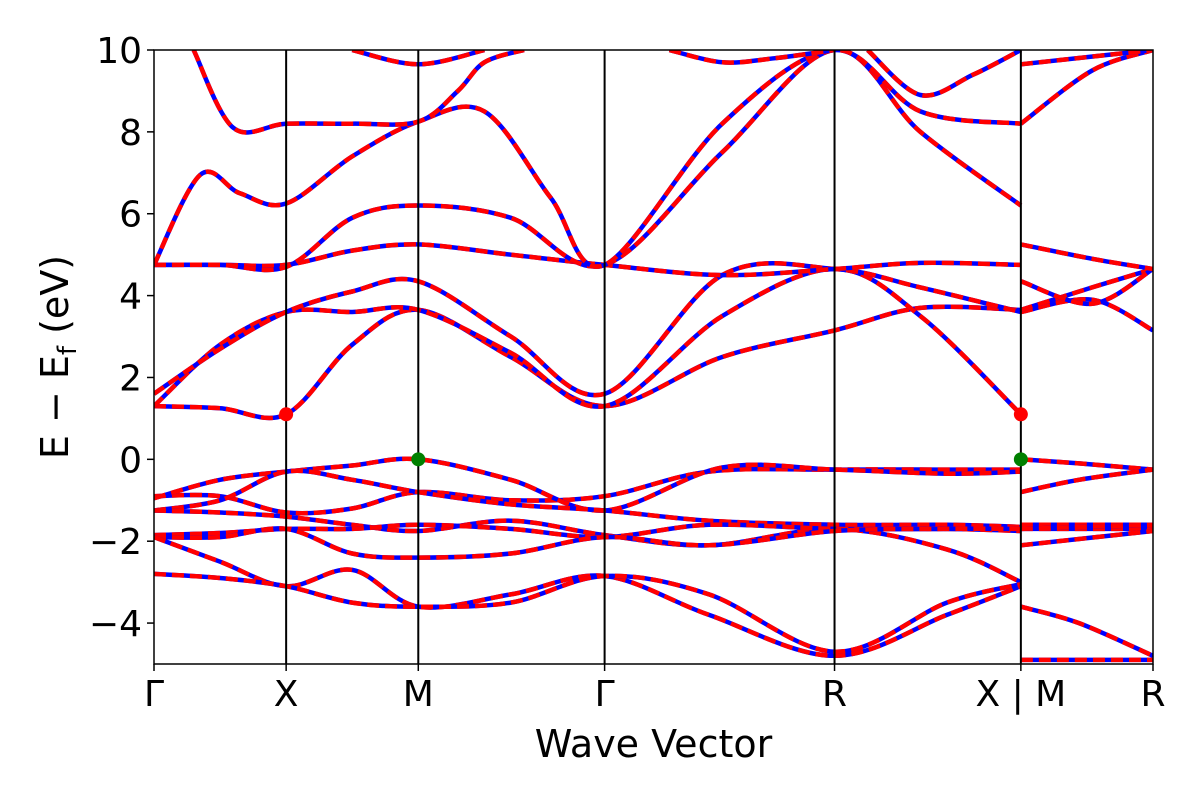  I want to click on y-tick-label: 10, so click(119, 51).